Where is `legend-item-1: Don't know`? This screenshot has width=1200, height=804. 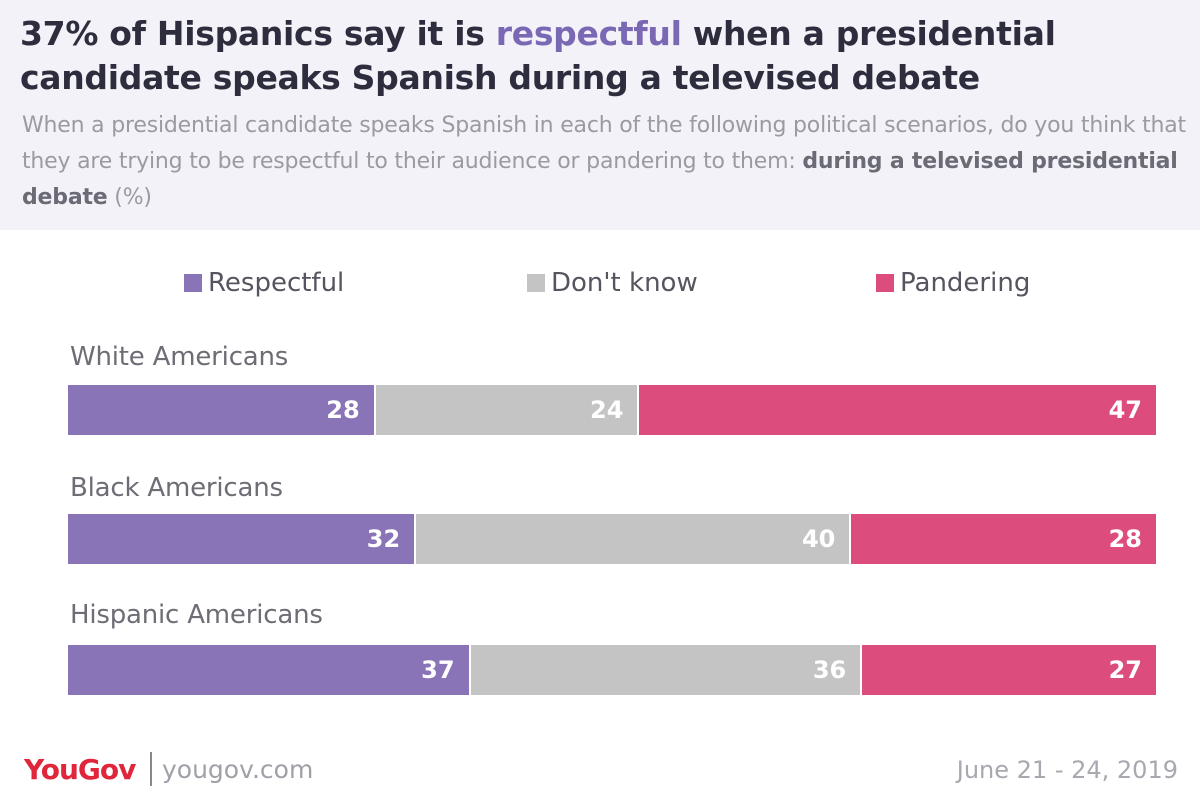
legend-item-1: Don't know is located at coordinates (612, 283).